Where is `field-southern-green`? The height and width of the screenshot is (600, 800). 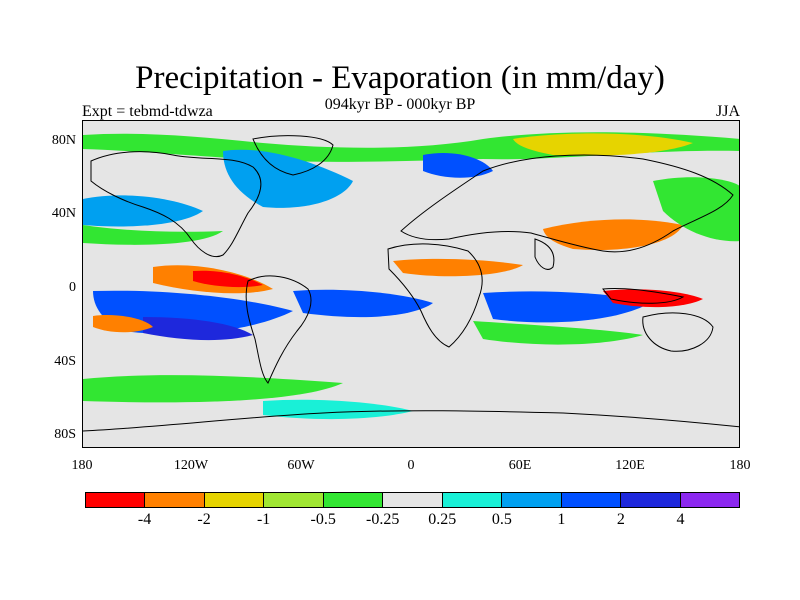
field-southern-green is located at coordinates (213, 389).